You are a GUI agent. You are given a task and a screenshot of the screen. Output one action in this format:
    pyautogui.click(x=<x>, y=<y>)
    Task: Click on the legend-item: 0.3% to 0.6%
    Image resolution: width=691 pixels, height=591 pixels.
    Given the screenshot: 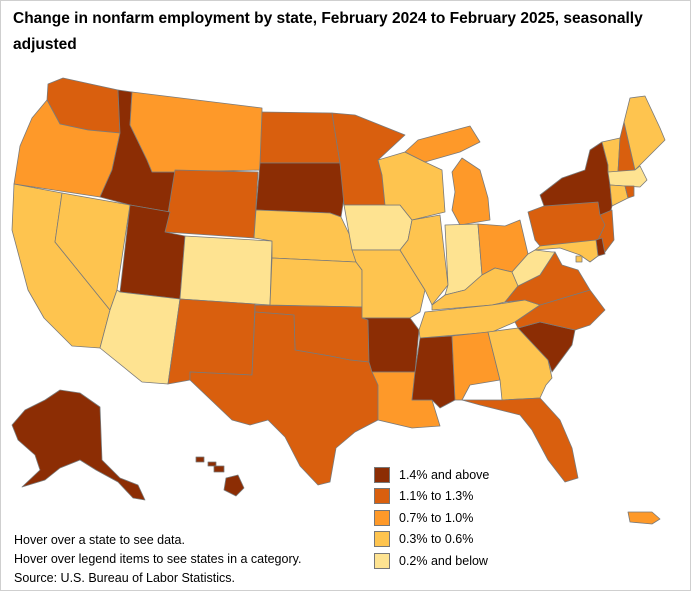 What is the action you would take?
    pyautogui.click(x=431, y=540)
    